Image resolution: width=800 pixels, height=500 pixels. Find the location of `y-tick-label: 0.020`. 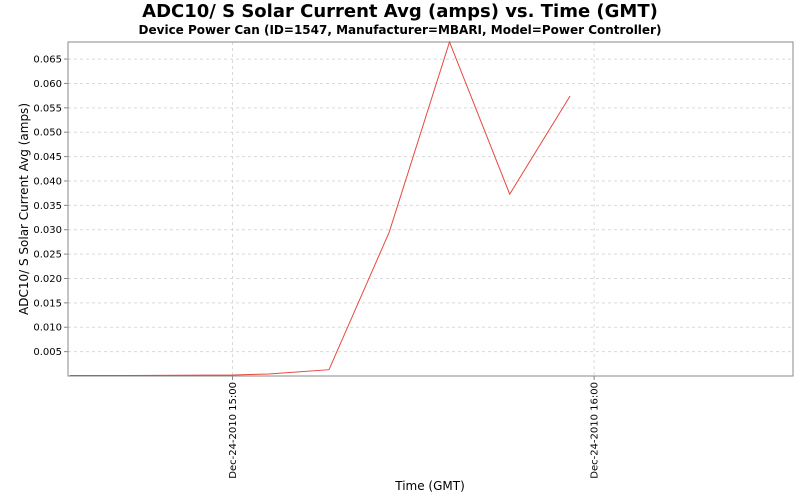

y-tick-label: 0.020 is located at coordinates (47, 279).